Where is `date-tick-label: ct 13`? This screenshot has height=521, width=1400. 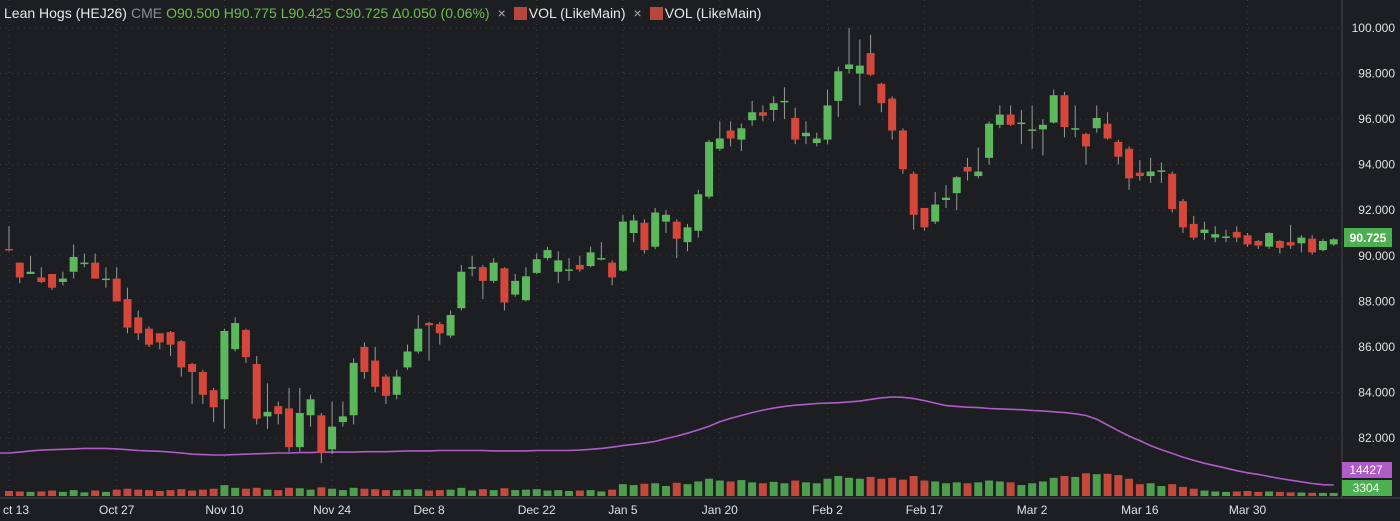
date-tick-label: ct 13 is located at coordinates (16, 510).